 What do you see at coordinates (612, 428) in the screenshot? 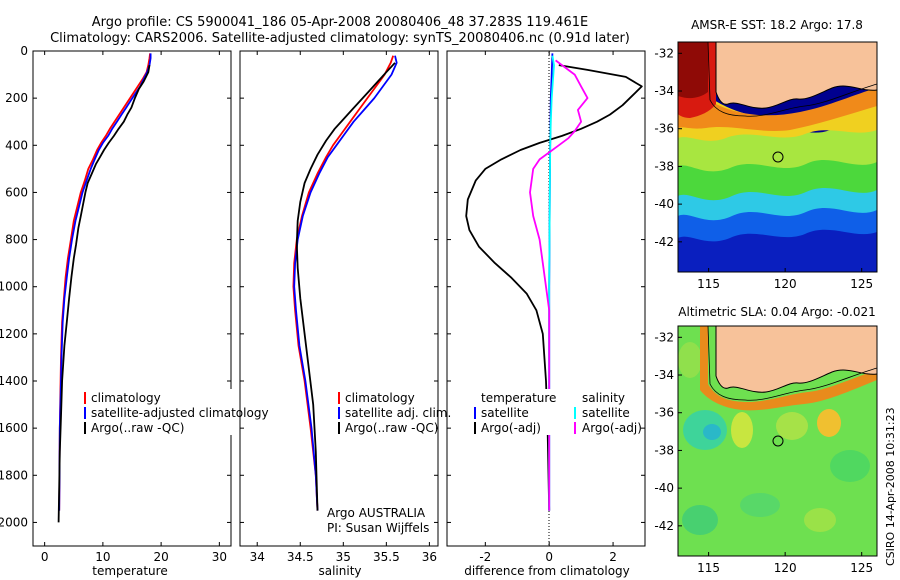
I see `legend-label-sal-argo-diff: Argo(-adj)` at bounding box center [612, 428].